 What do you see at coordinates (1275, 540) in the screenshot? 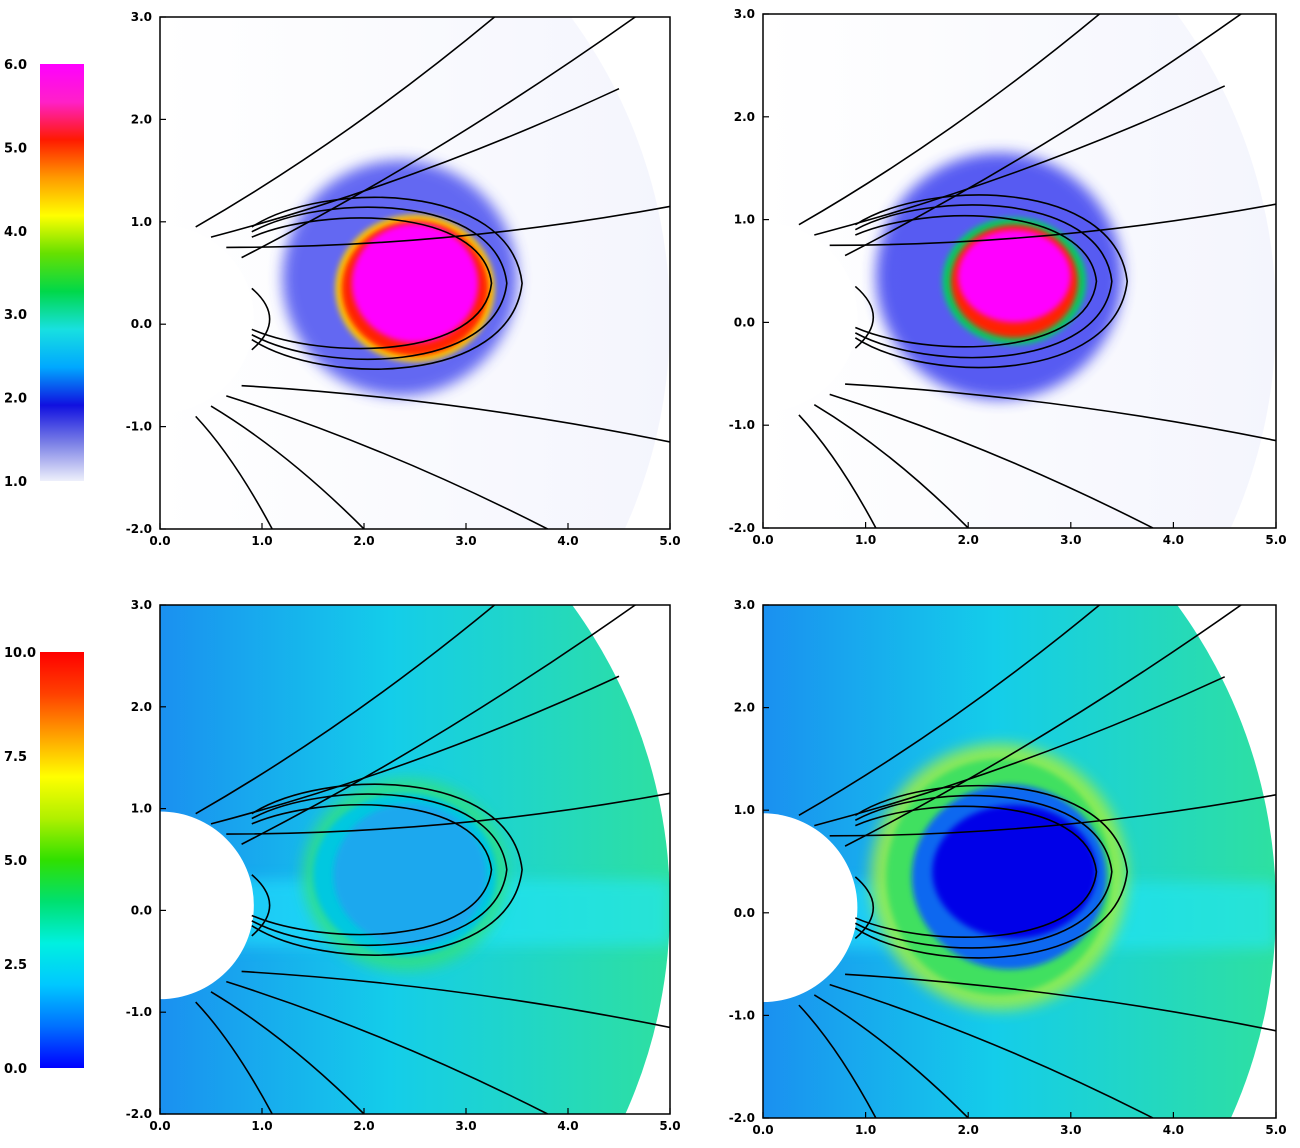
I see `x-tick-label: 5.0` at bounding box center [1275, 540].